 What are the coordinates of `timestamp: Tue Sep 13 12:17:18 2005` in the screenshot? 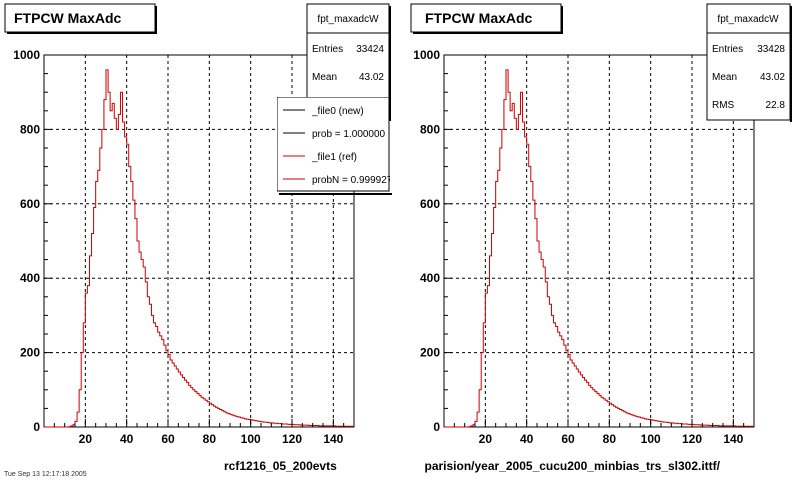 It's located at (45, 474).